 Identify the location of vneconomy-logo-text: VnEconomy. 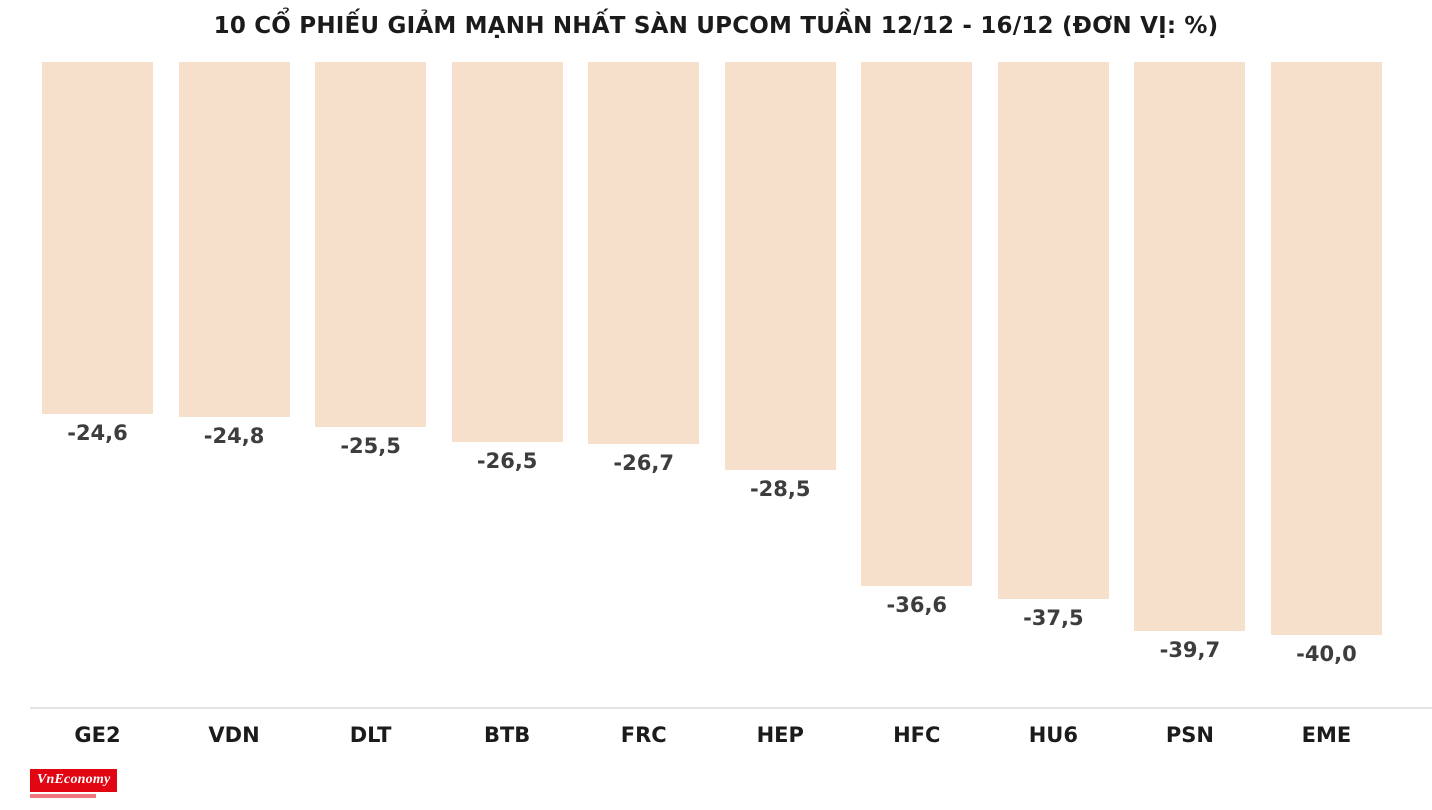
(74, 780).